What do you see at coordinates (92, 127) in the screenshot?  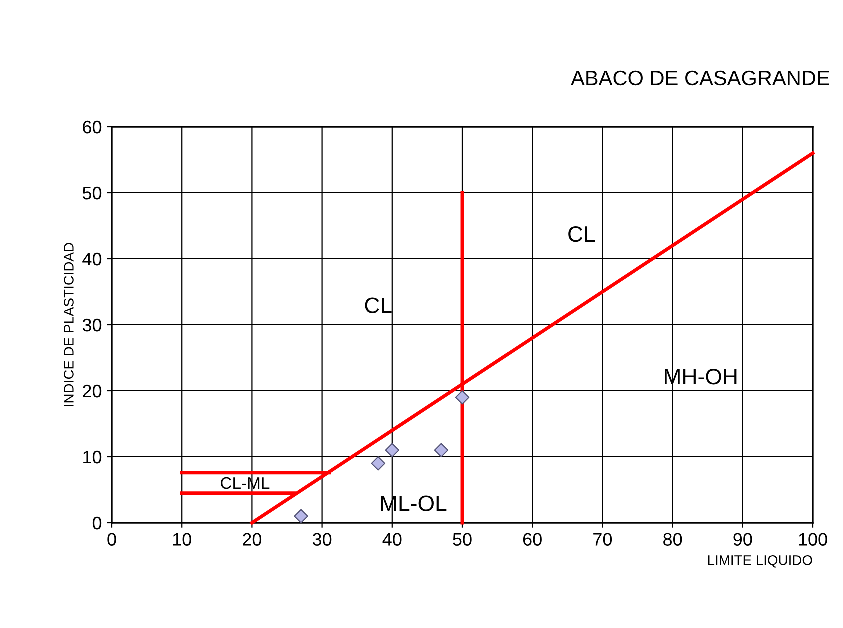 I see `y-tick-label: 60` at bounding box center [92, 127].